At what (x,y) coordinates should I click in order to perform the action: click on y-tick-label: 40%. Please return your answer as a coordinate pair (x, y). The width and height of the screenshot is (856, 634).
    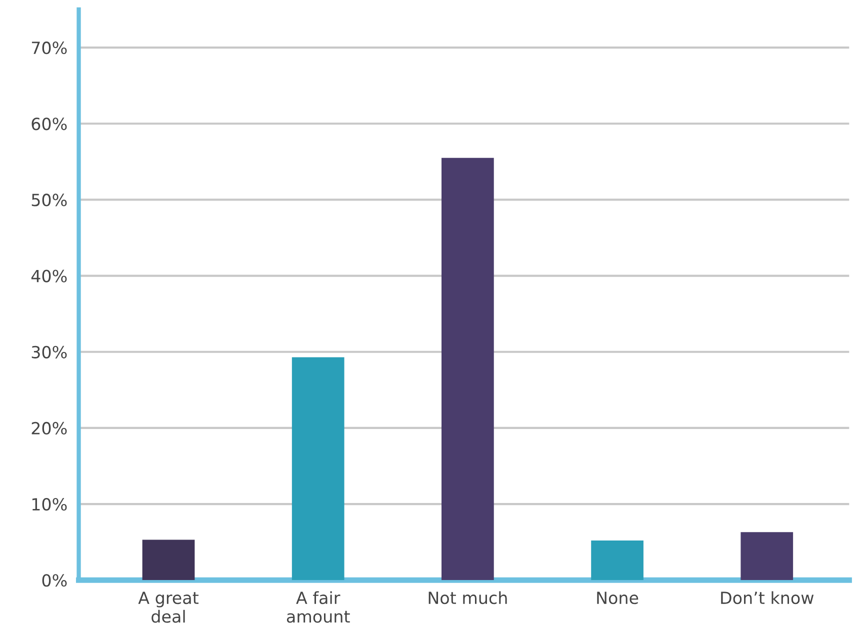
    Looking at the image, I should click on (49, 276).